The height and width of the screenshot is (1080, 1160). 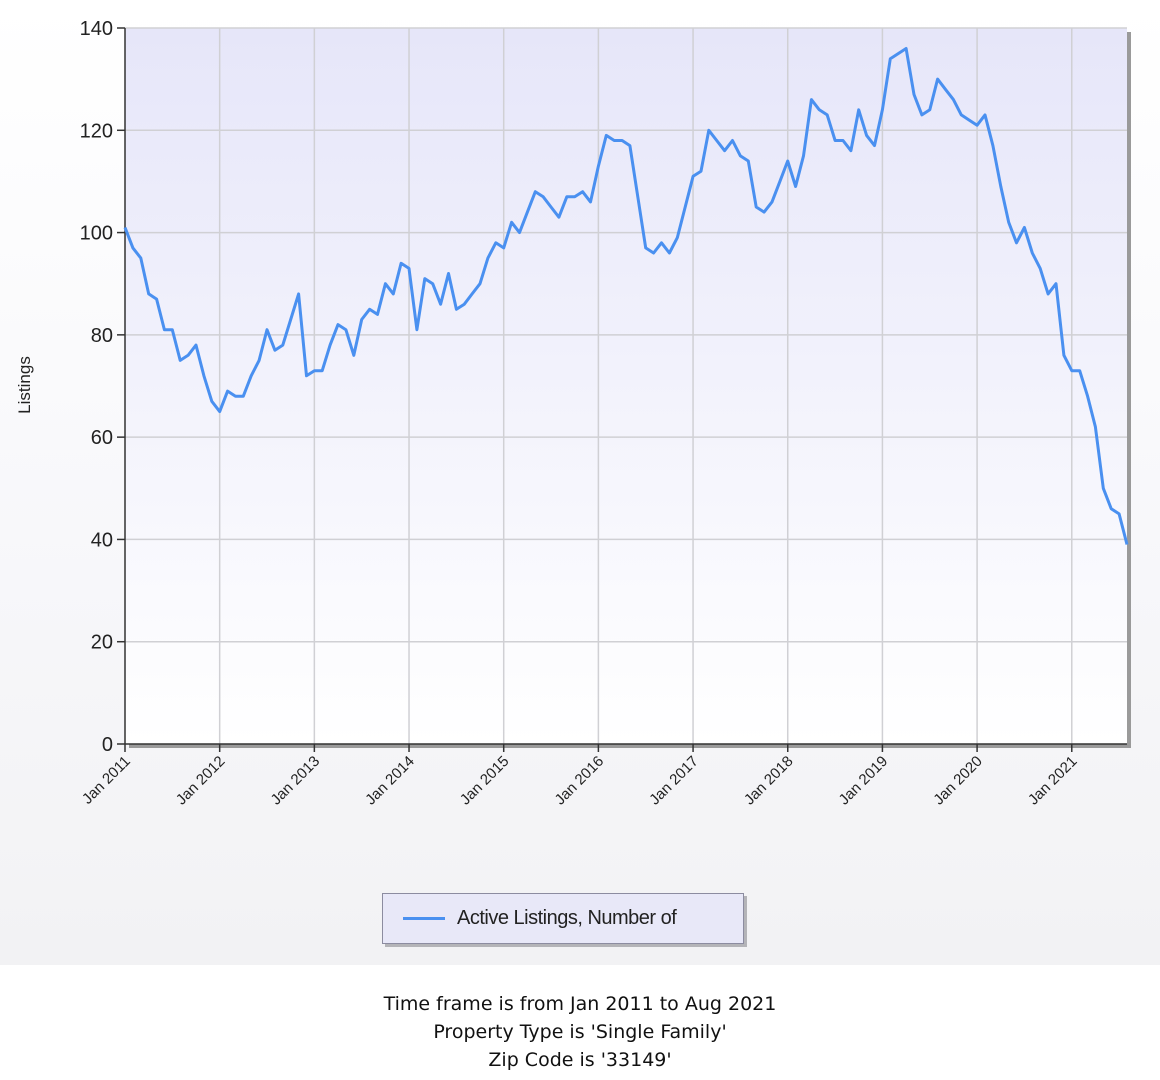 What do you see at coordinates (390, 781) in the screenshot?
I see `x-tick-label: Jan 2014` at bounding box center [390, 781].